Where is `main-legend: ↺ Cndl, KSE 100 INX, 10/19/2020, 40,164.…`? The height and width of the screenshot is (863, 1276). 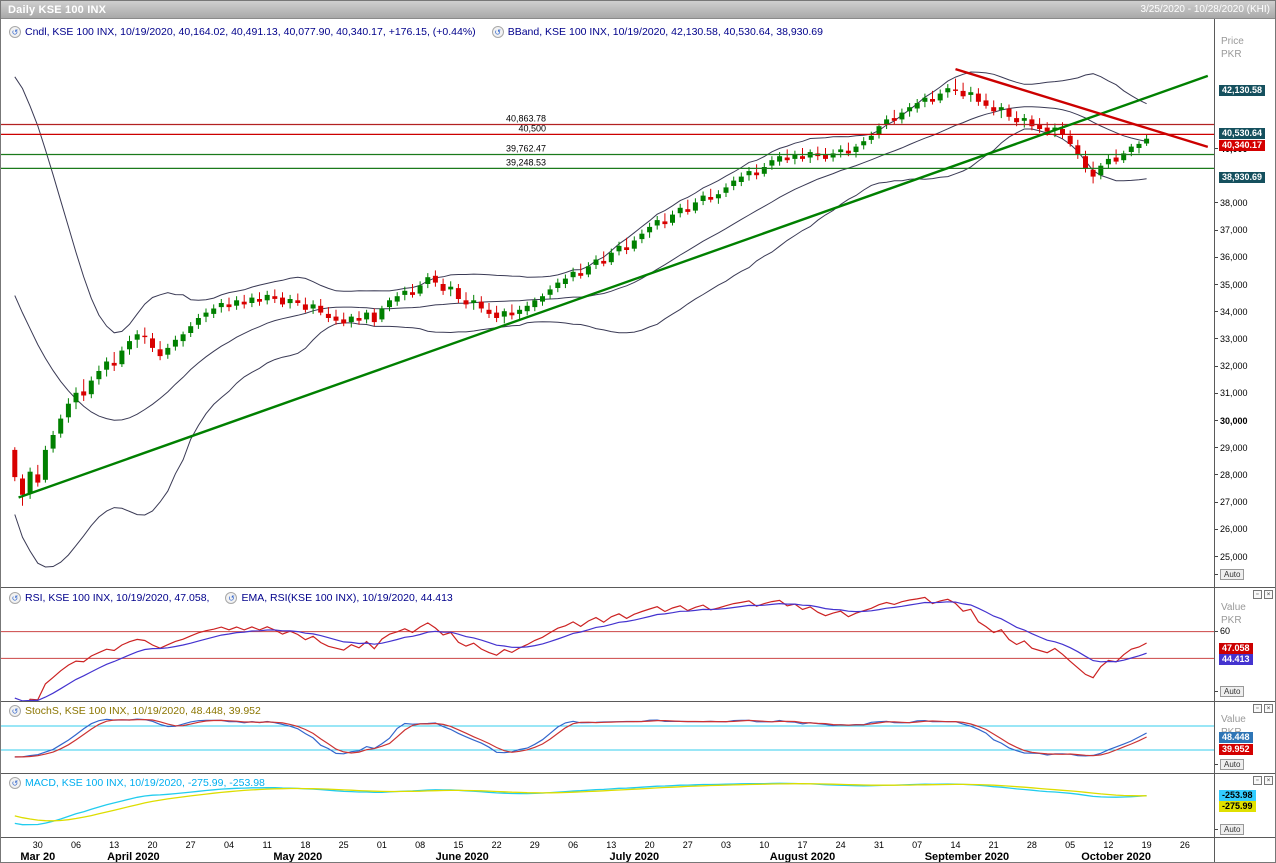
main-legend: ↺ Cndl, KSE 100 INX, 10/19/2020, 40,164.… is located at coordinates (416, 32).